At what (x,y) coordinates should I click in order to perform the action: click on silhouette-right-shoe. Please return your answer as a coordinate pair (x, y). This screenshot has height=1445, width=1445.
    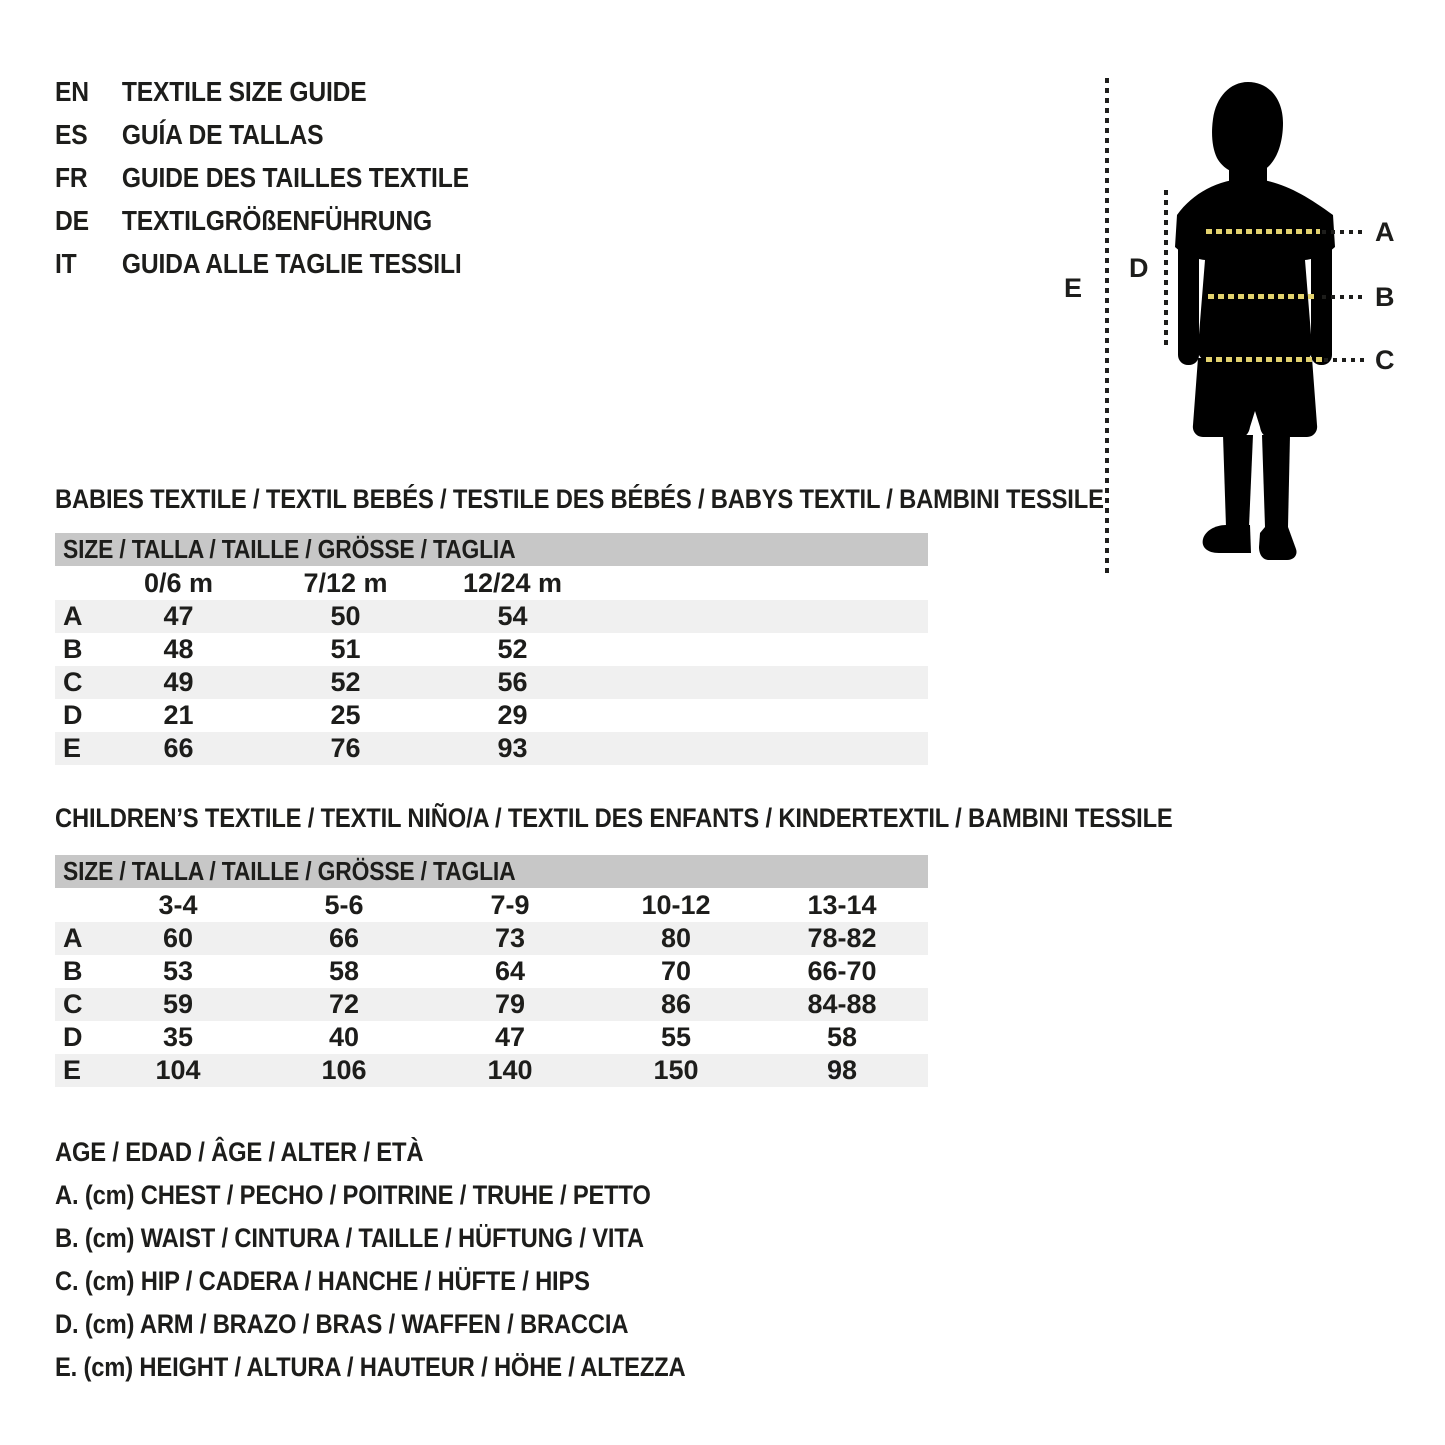
    Looking at the image, I should click on (1278, 543).